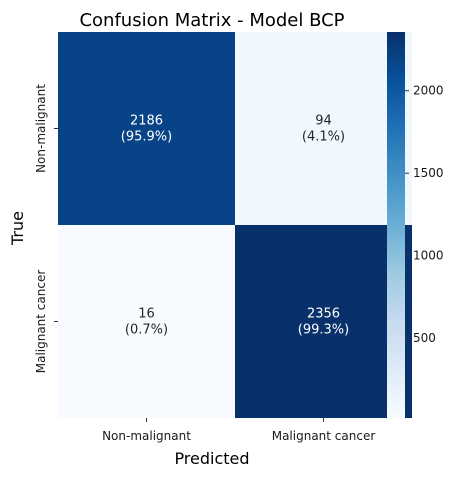  I want to click on x-axis-label: Predicted, so click(211, 458).